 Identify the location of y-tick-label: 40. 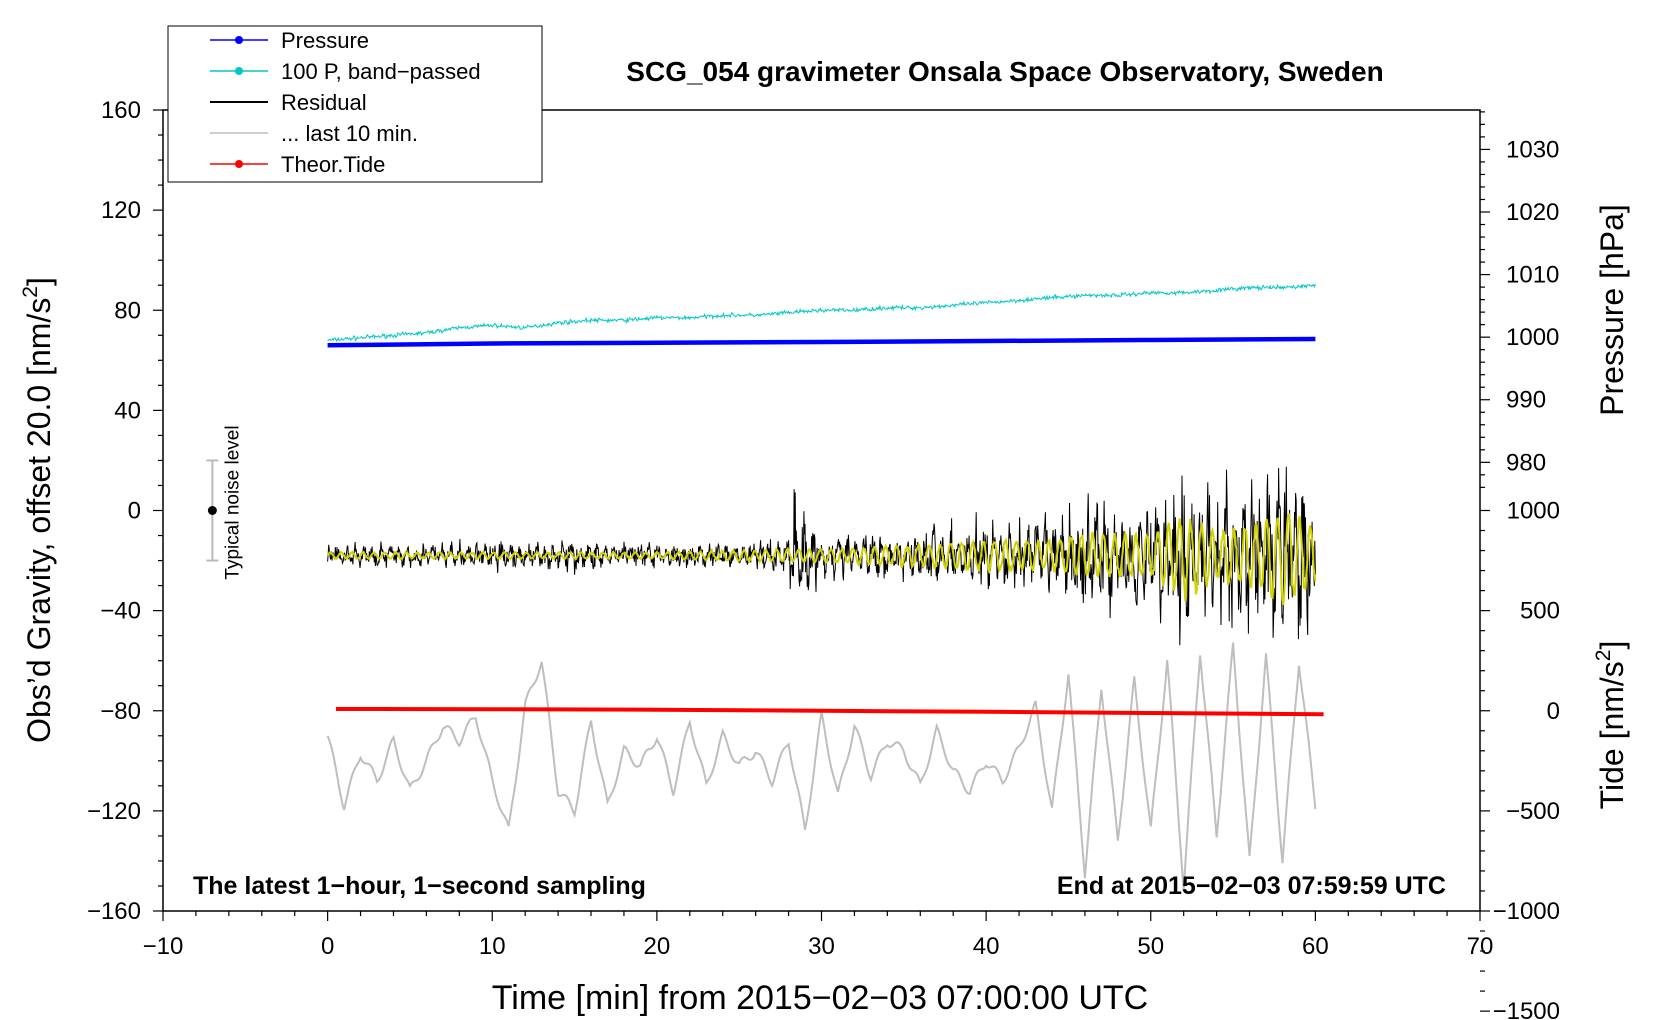
(127, 410).